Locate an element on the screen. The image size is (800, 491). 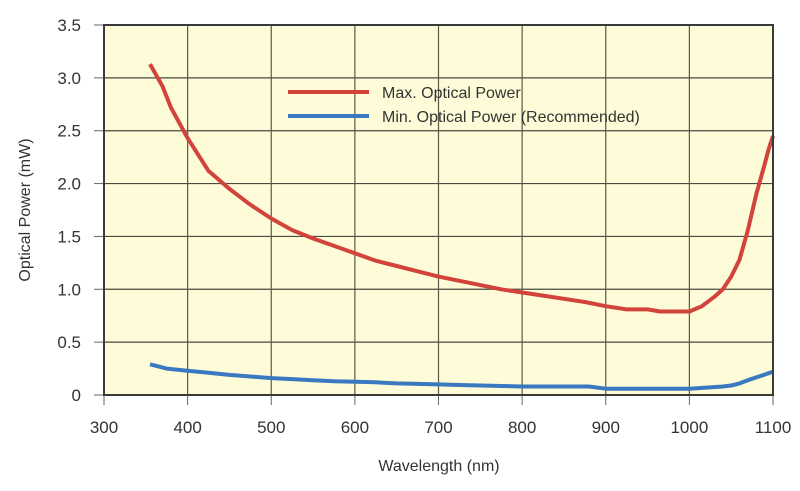
x-tick-label: 500 is located at coordinates (271, 427).